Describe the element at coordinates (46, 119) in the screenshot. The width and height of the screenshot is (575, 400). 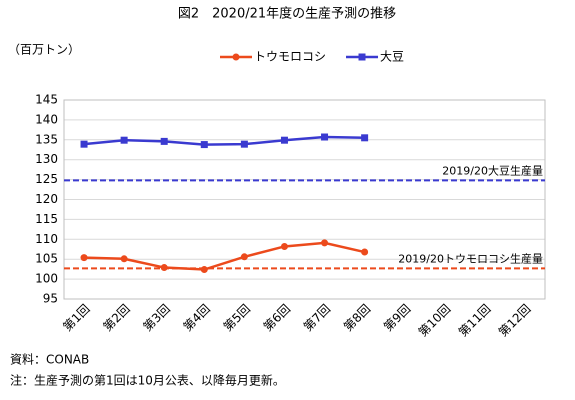
I see `y-tick-label: 140` at that location.